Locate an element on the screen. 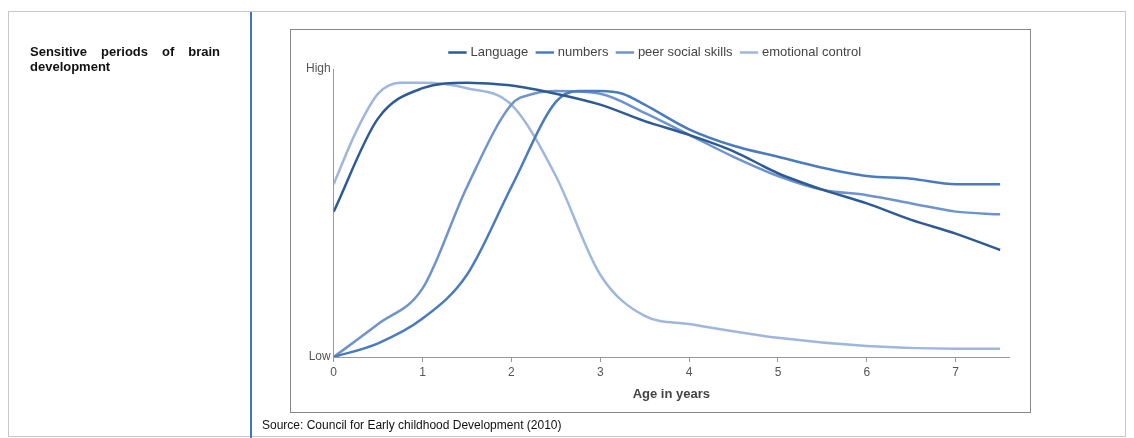 Image resolution: width=1134 pixels, height=438 pixels. x-tick-label: 1 is located at coordinates (423, 371).